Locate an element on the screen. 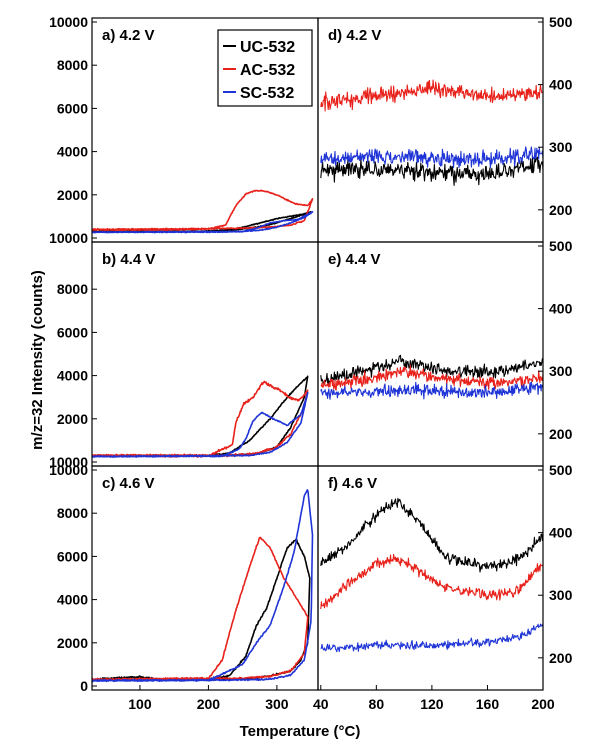 Image resolution: width=600 pixels, height=750 pixels. ytick-label-a: 2000 is located at coordinates (72, 195).